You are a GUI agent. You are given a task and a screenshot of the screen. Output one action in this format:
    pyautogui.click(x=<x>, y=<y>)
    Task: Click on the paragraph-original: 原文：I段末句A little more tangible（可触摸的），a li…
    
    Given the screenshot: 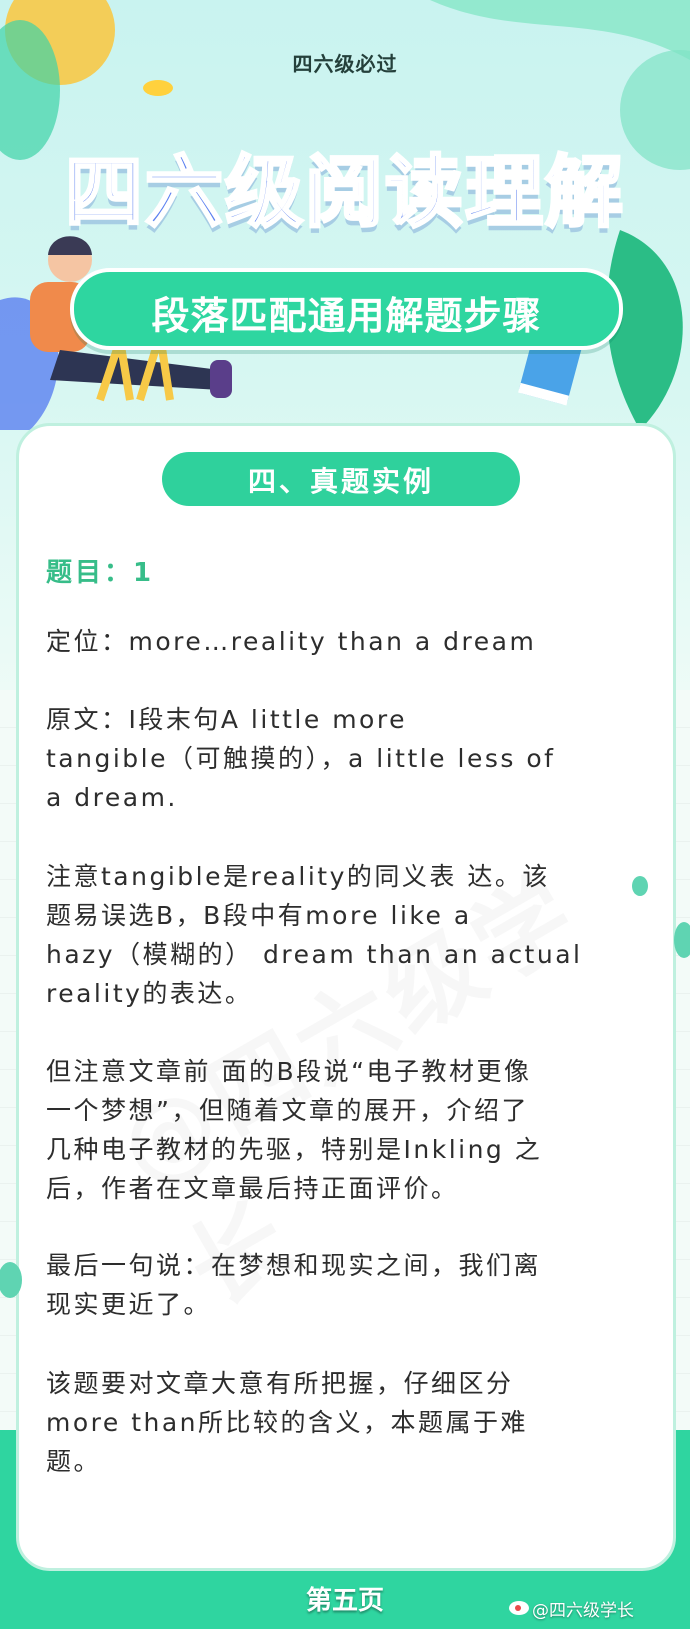 What is the action you would take?
    pyautogui.click(x=346, y=758)
    